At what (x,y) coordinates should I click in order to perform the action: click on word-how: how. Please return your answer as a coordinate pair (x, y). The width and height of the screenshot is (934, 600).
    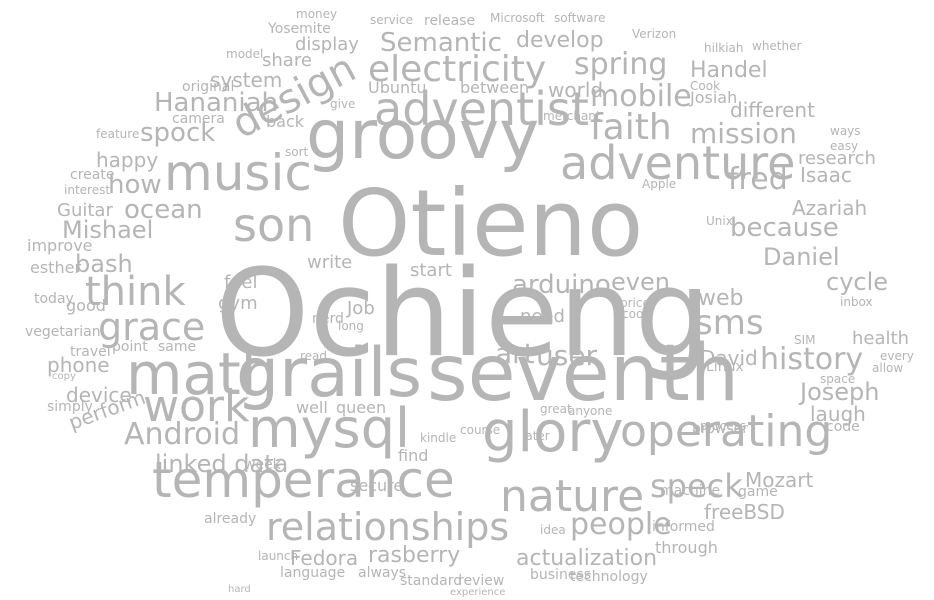
    Looking at the image, I should click on (135, 185).